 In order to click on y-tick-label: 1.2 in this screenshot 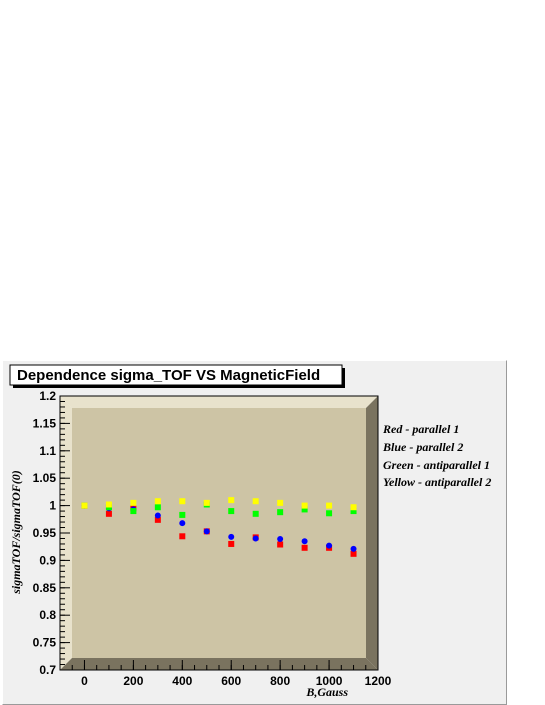, I will do `click(47, 396)`.